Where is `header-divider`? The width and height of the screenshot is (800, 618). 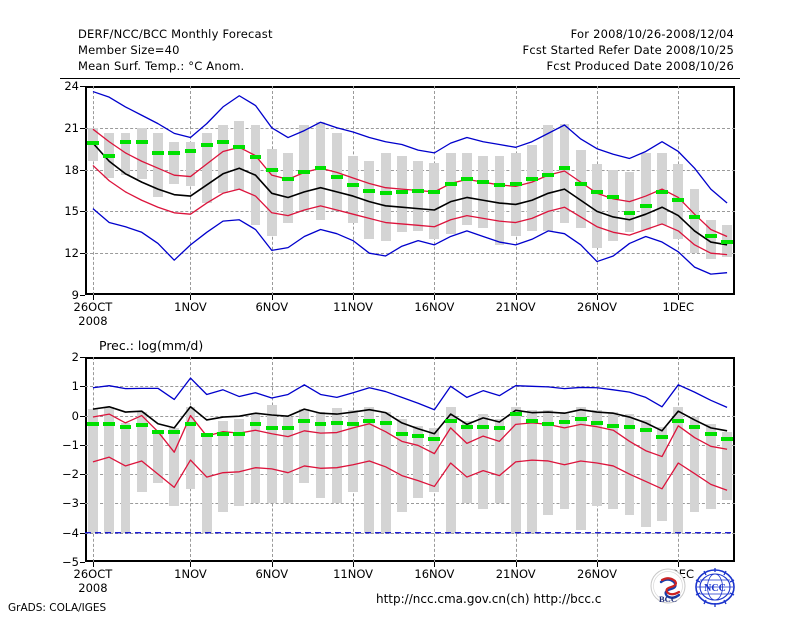 header-divider is located at coordinates (400, 78).